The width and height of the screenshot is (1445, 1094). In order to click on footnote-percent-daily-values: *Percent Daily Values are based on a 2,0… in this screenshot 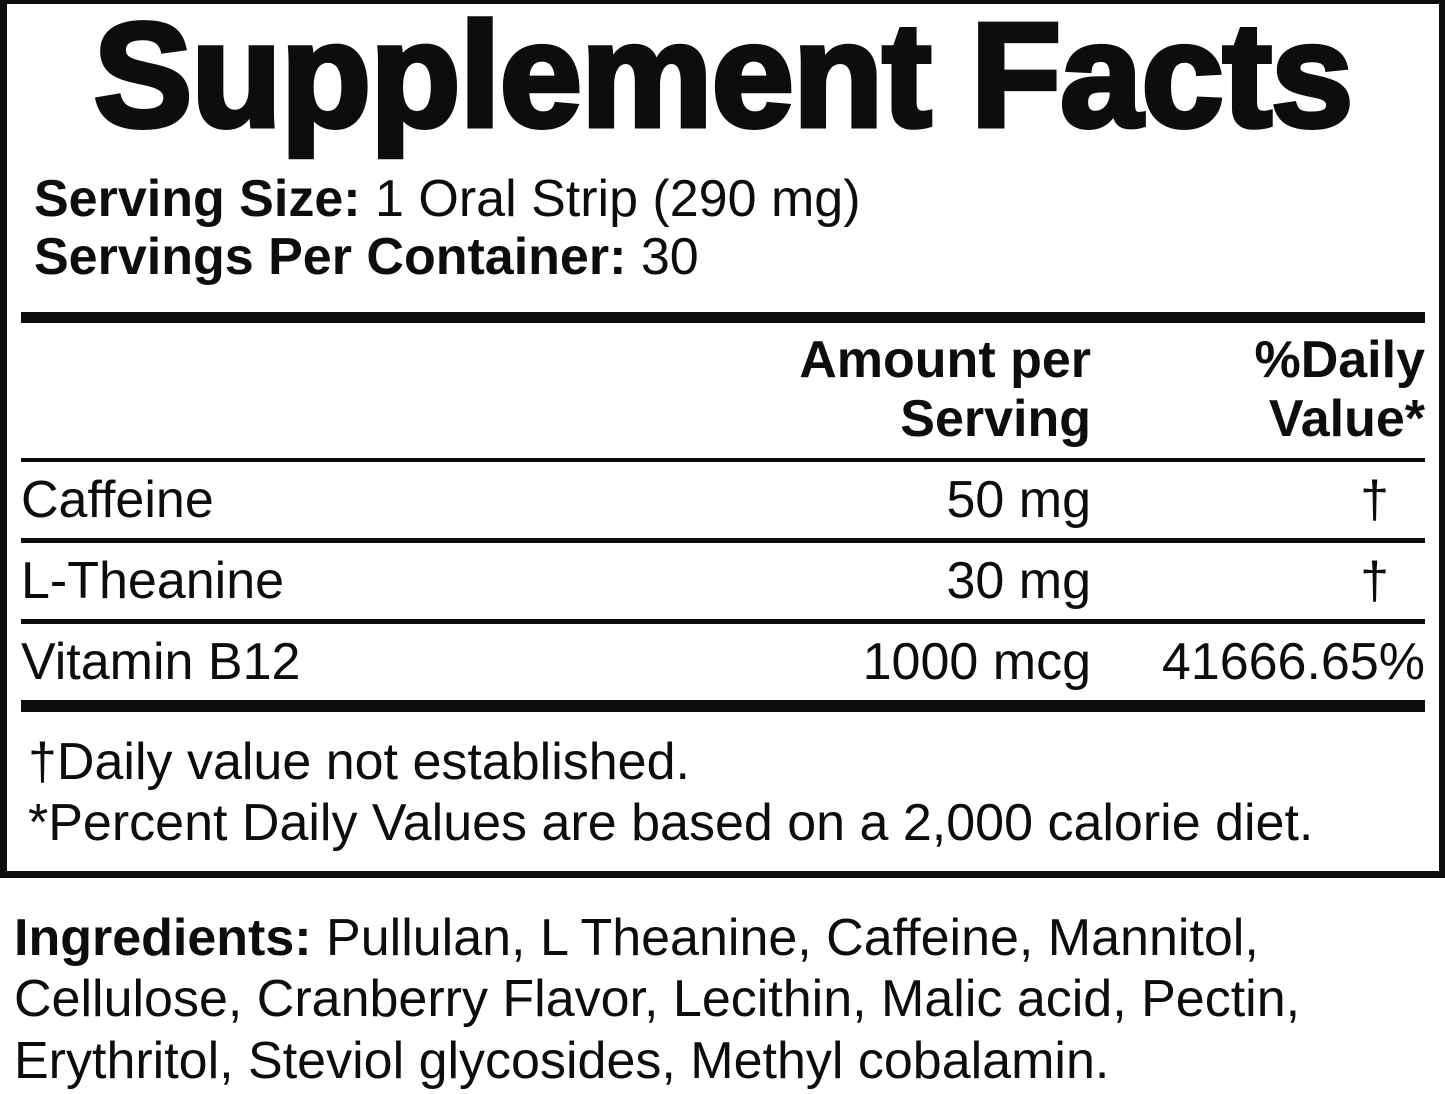, I will do `click(671, 822)`.